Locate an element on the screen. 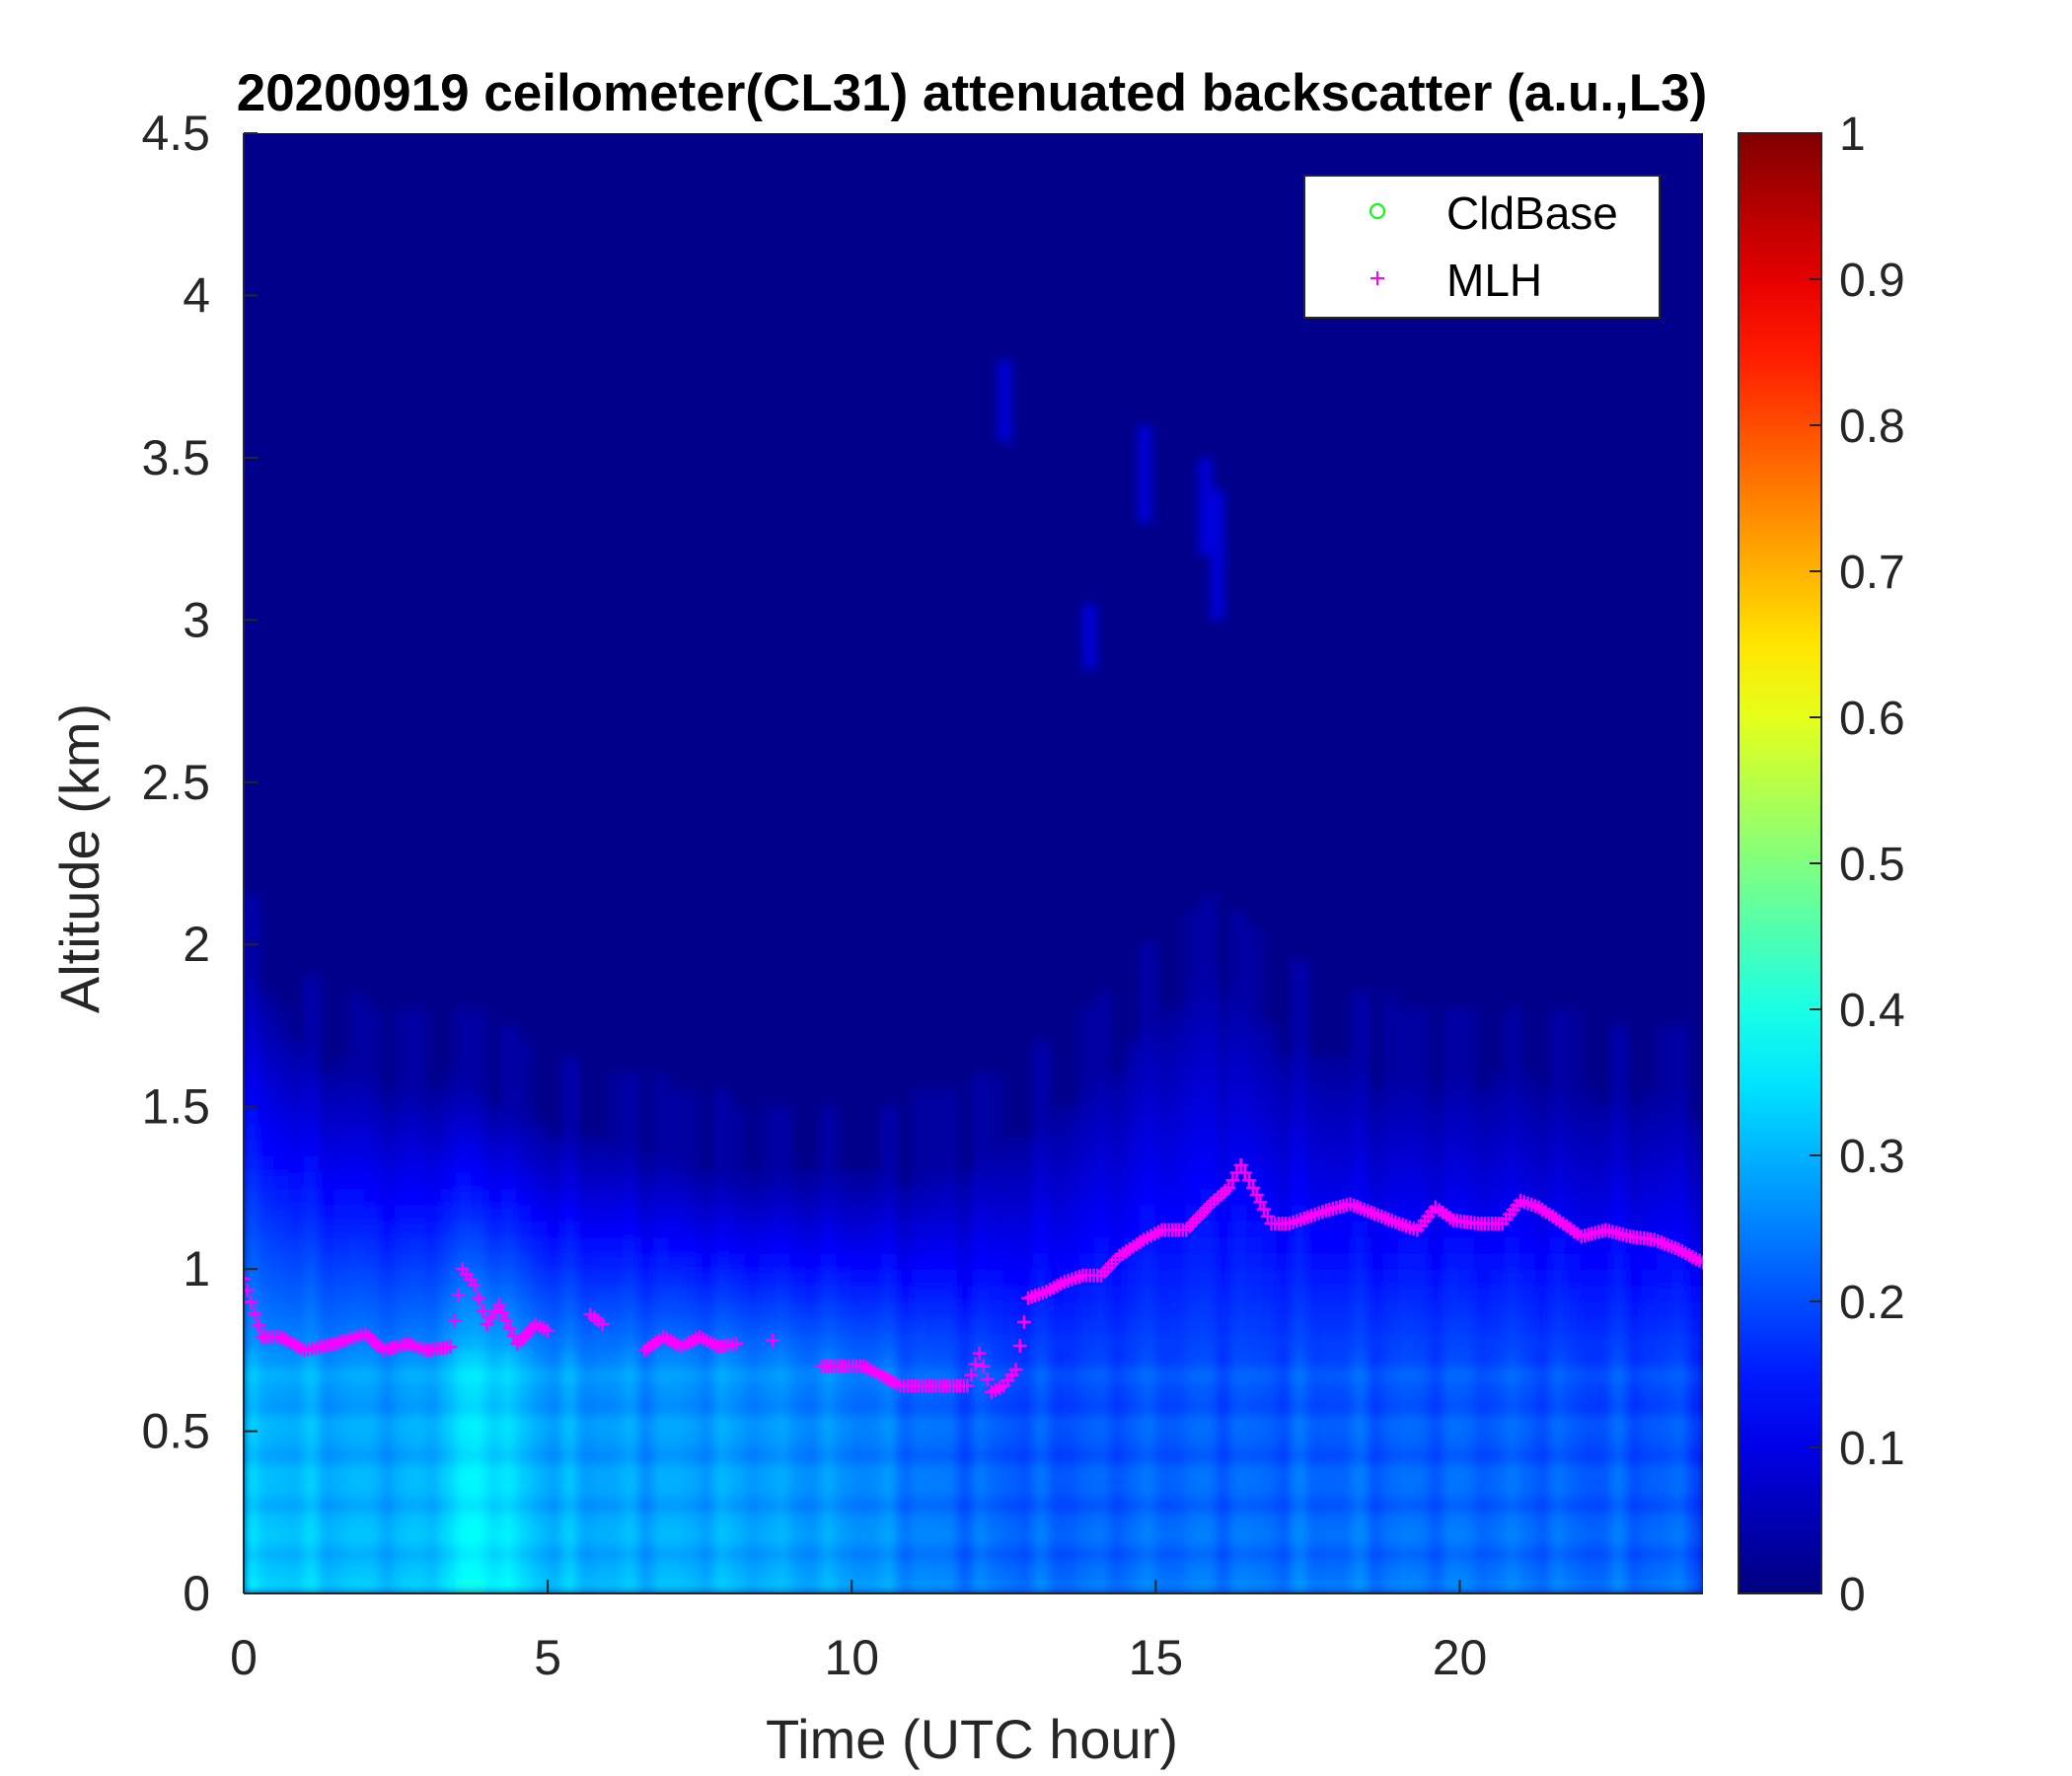 The image size is (2072, 1776). legend-entry: MLH is located at coordinates (1456, 281).